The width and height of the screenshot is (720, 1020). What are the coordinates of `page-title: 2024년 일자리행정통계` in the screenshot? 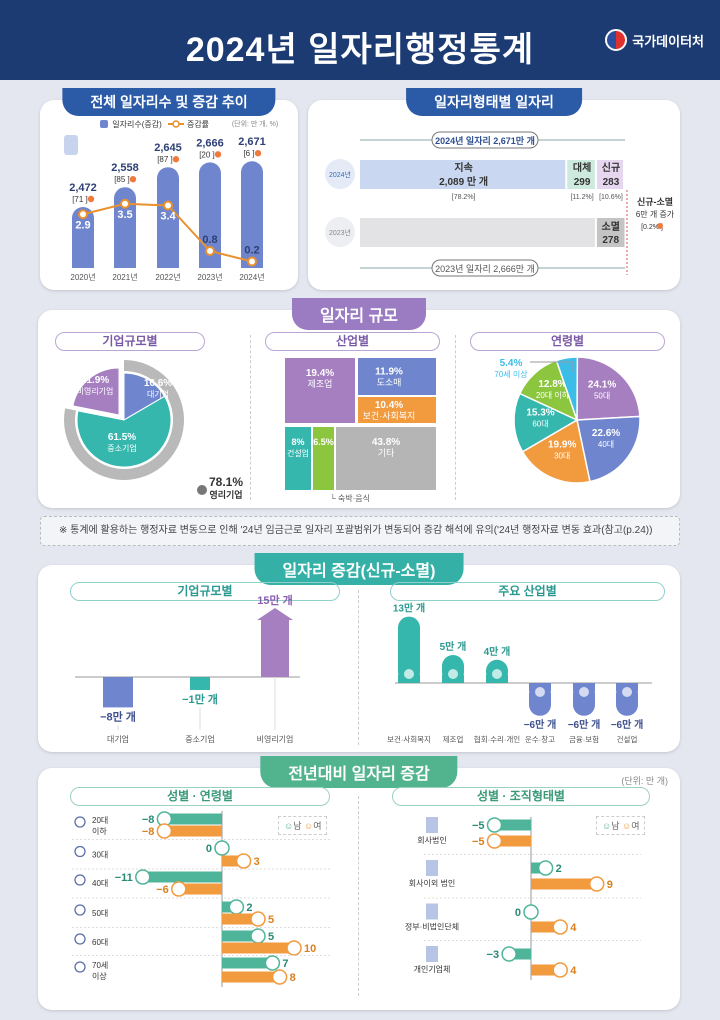 It's located at (360, 50).